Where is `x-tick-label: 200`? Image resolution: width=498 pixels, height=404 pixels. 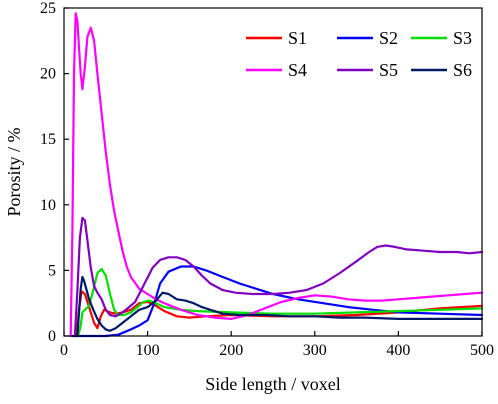 x-tick-label: 200 is located at coordinates (231, 350).